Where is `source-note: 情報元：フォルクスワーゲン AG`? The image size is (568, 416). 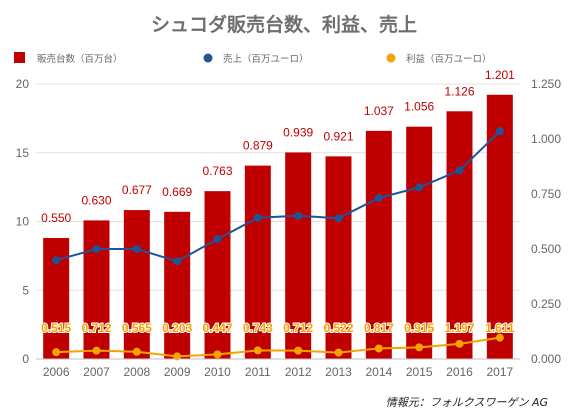
source-note: 情報元：フォルクスワーゲン AG is located at coordinates (467, 402).